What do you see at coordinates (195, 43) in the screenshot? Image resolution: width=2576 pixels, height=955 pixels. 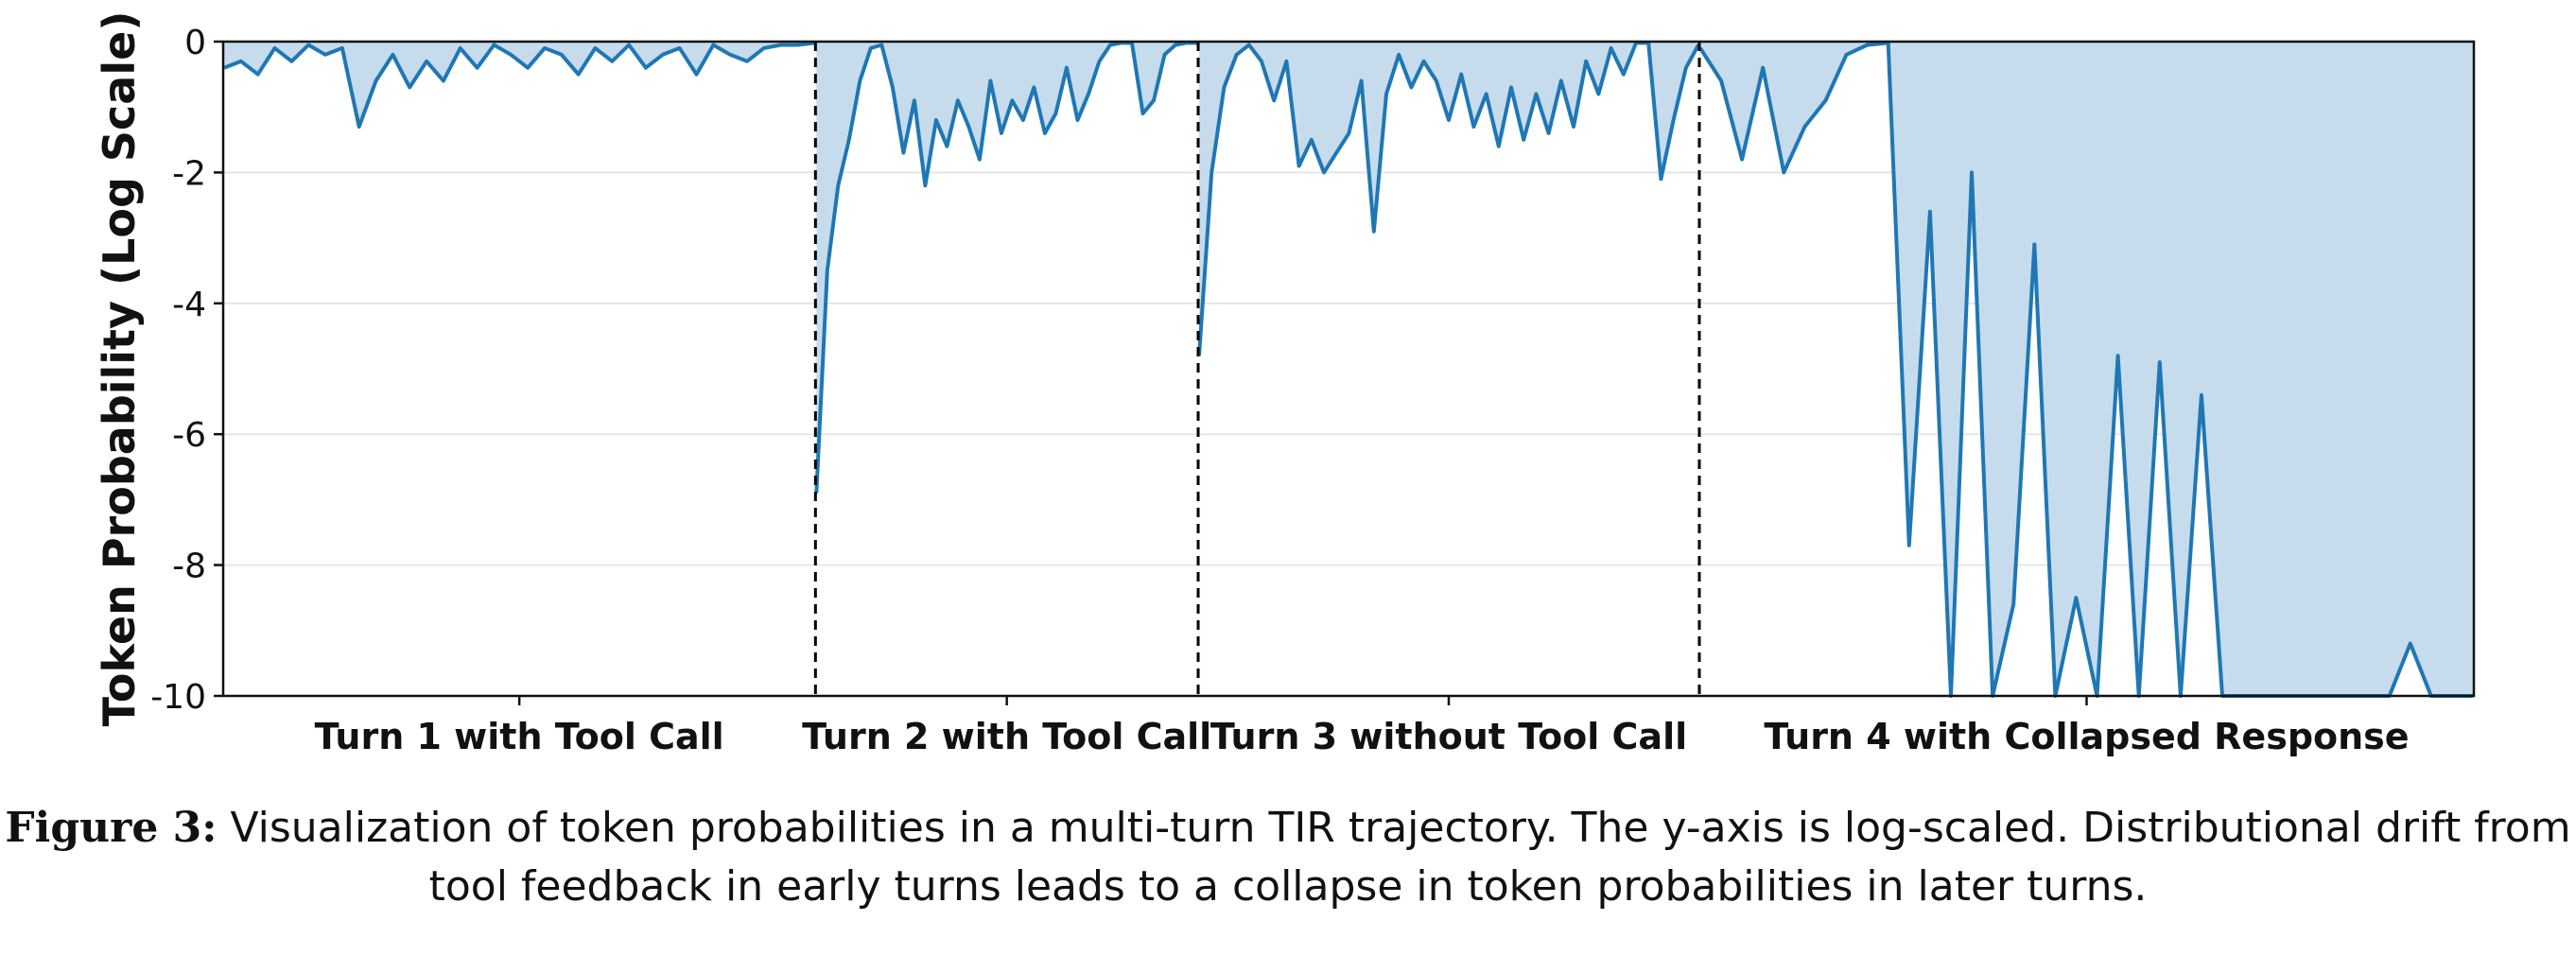 I see `y-tick-label: 0` at bounding box center [195, 43].